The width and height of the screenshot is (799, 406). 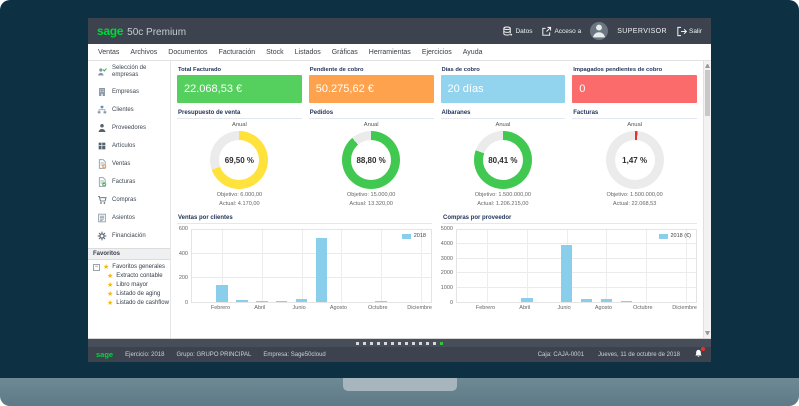 I want to click on favorite-item-extracto-contable: ★ Extracto contable, so click(x=130, y=276).